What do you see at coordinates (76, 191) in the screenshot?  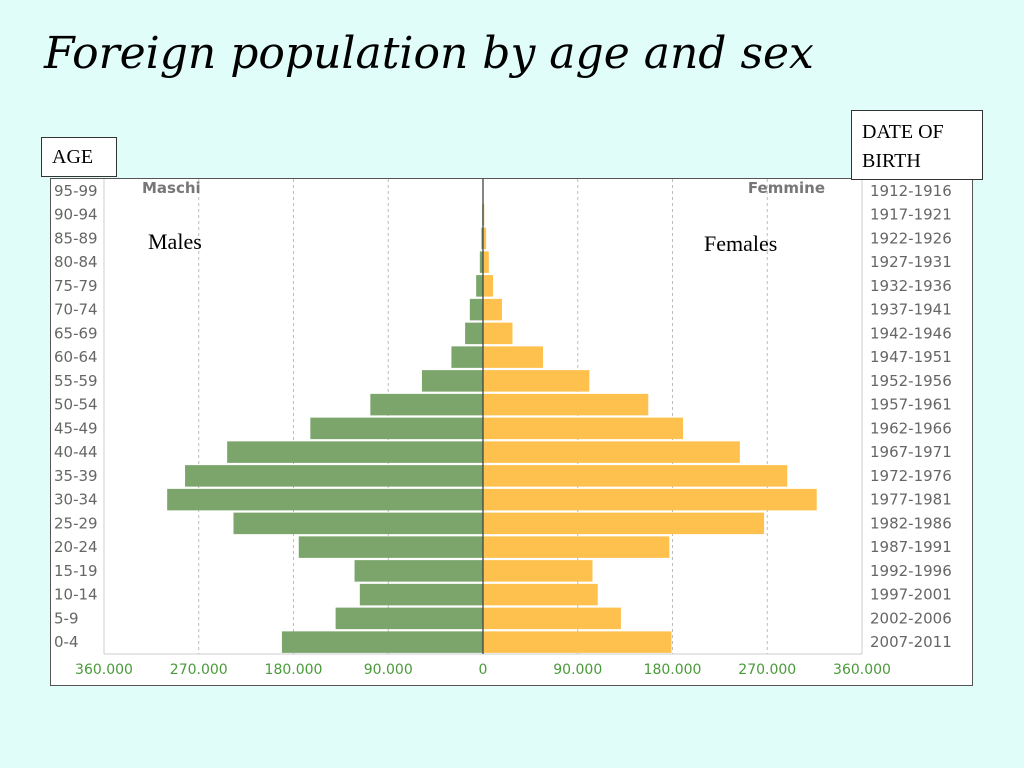 I see `age-group-label: 95-99` at bounding box center [76, 191].